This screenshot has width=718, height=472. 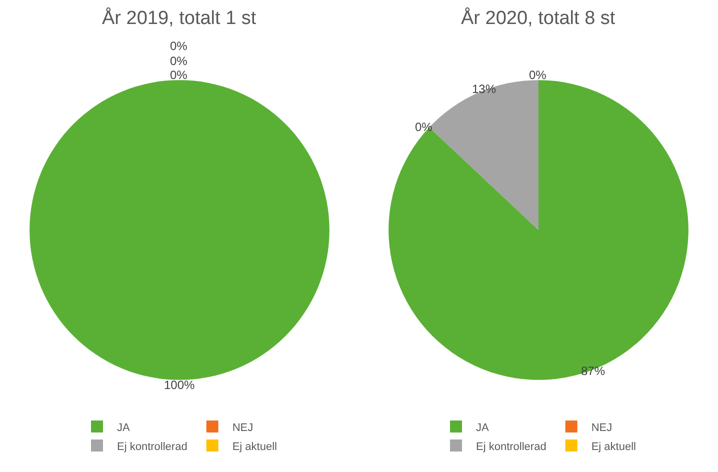 I want to click on chart-title: År 2019, totalt 1 st, so click(x=179, y=18).